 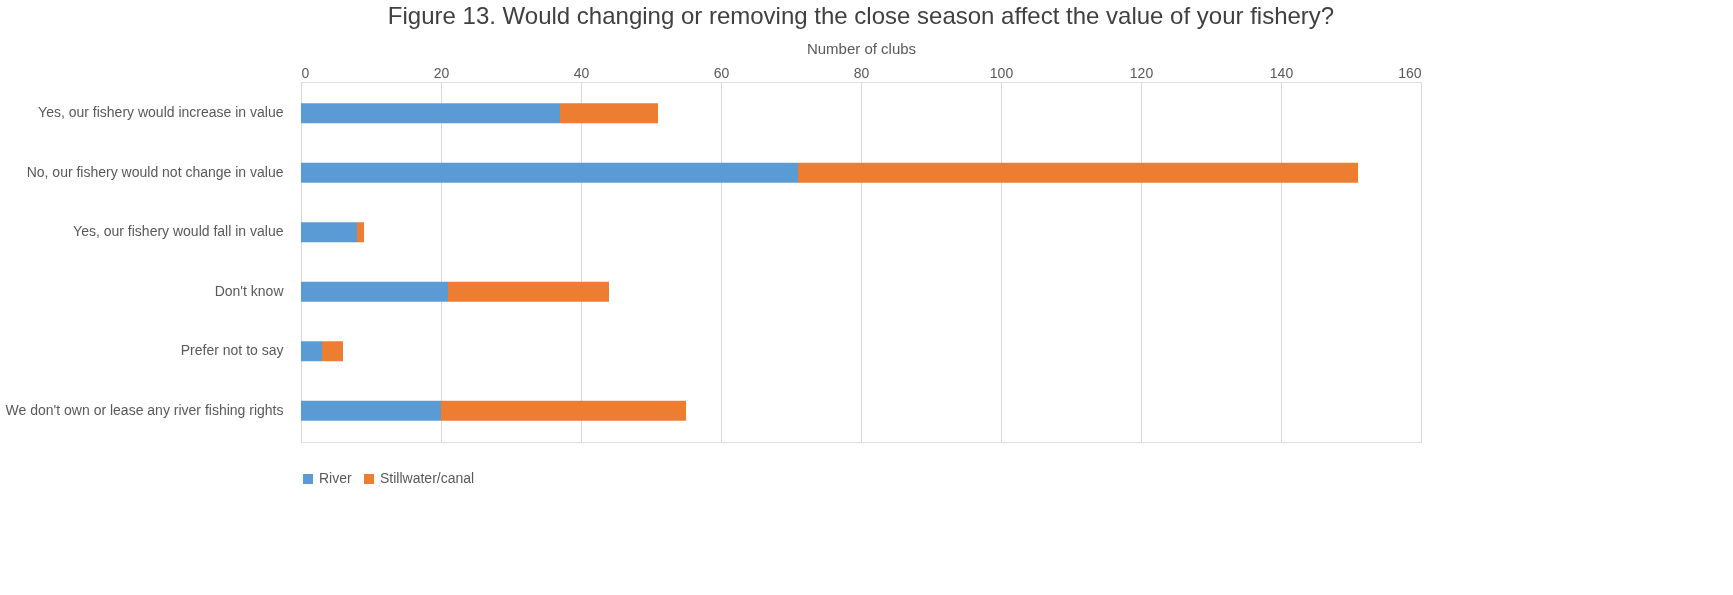 What do you see at coordinates (861, 72) in the screenshot?
I see `x-tick-label: 80` at bounding box center [861, 72].